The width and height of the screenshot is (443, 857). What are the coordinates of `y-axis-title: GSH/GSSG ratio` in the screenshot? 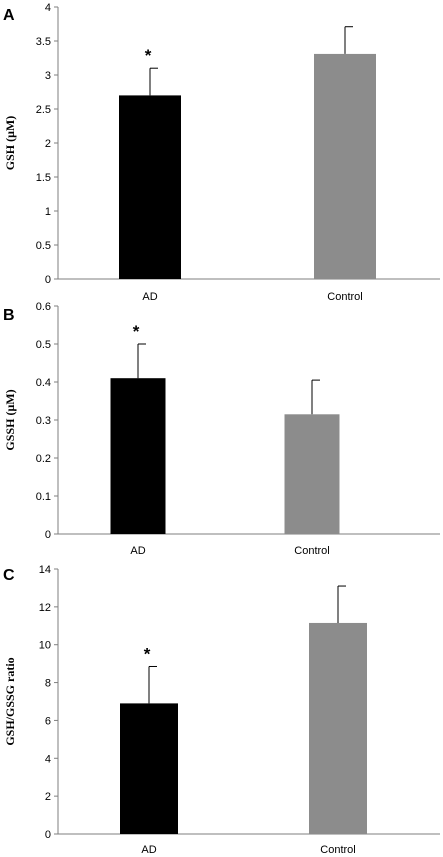 It's located at (10, 701).